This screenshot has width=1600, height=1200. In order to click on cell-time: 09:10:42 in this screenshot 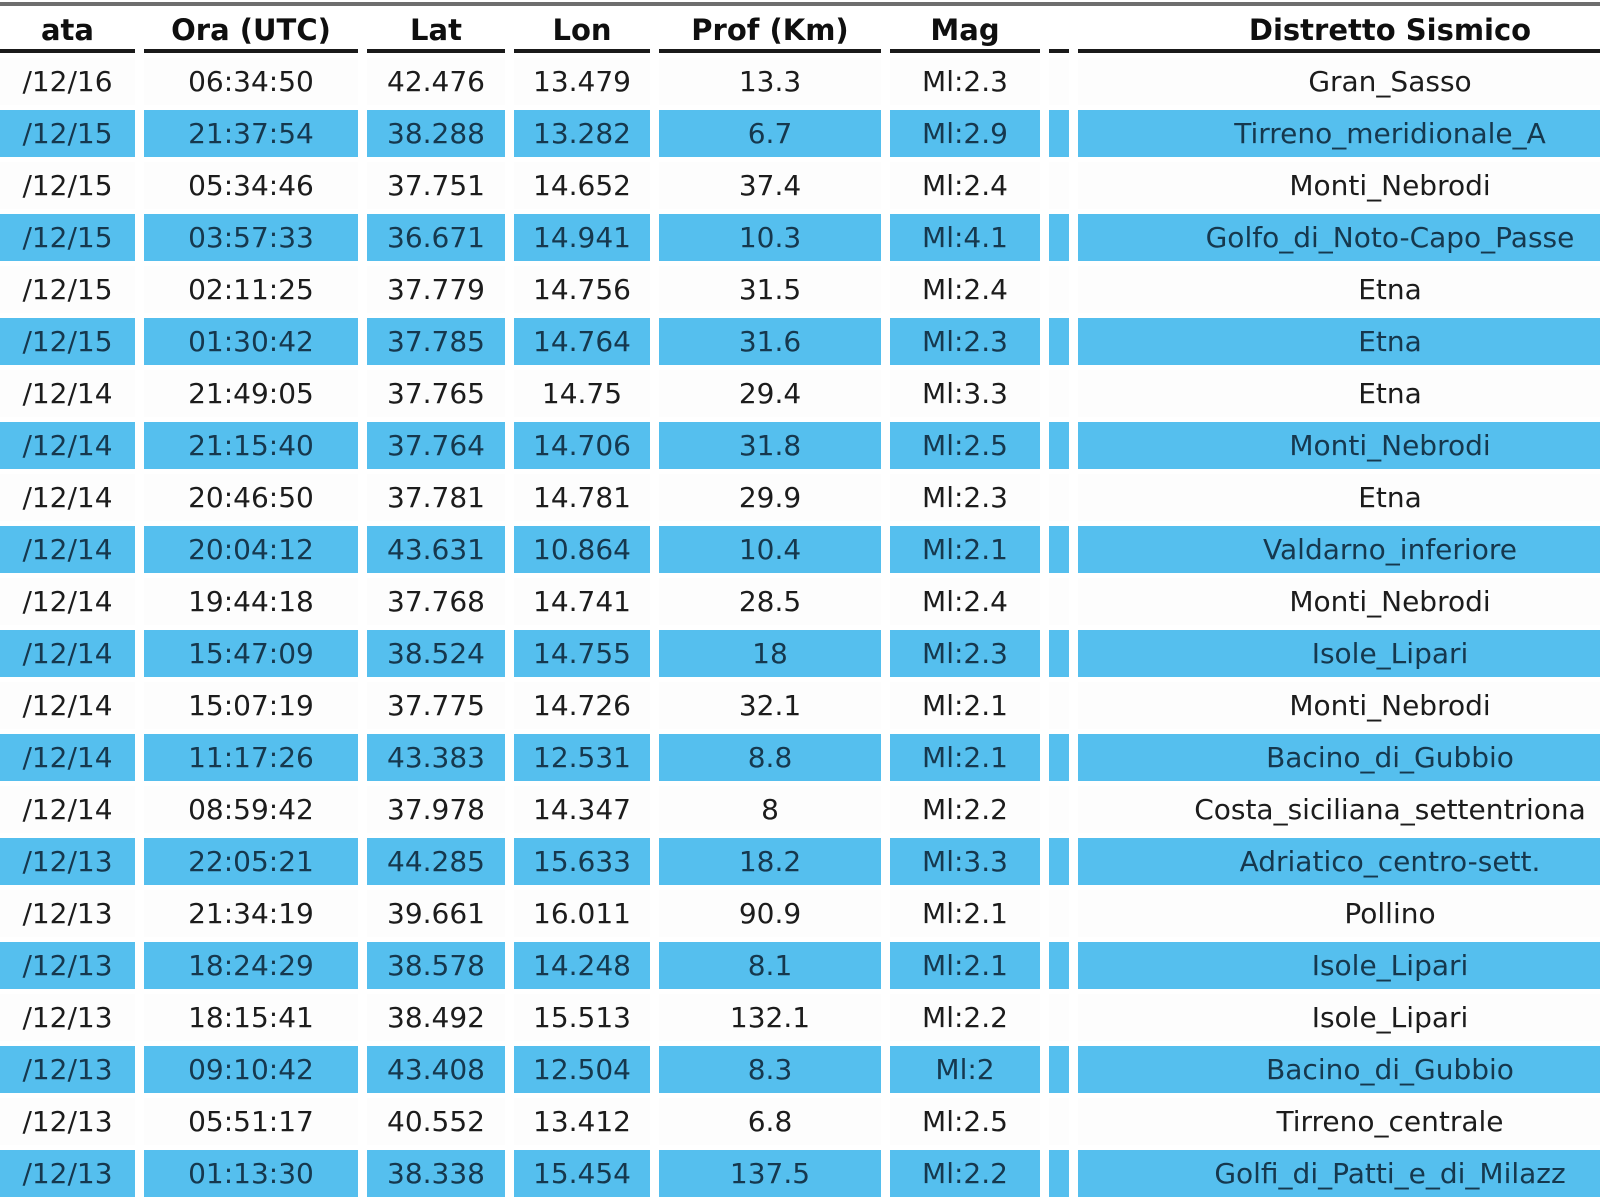, I will do `click(251, 1069)`.